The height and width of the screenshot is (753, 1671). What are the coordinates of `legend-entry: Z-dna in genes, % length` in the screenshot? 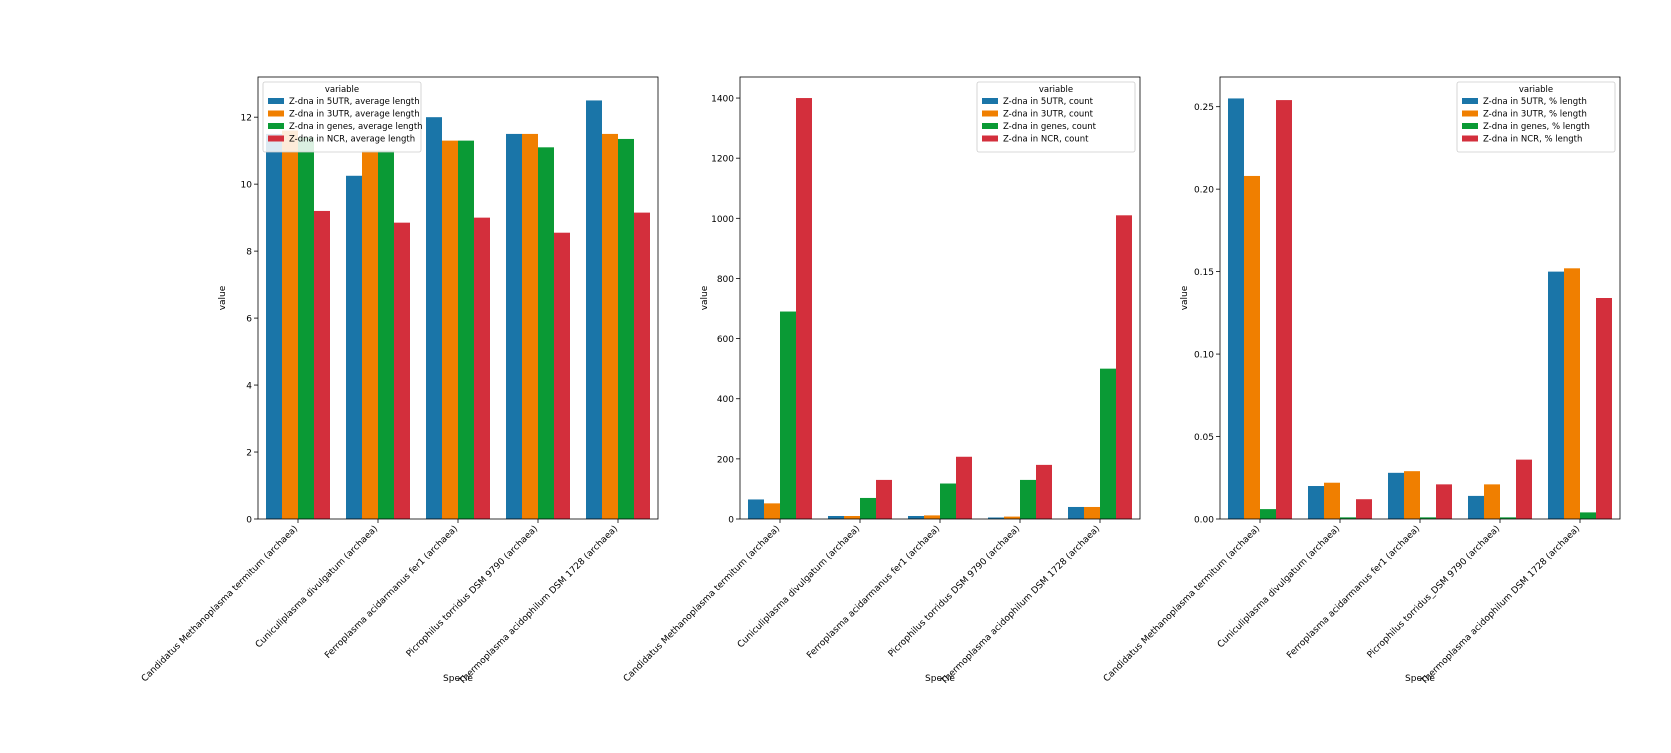 It's located at (1536, 127).